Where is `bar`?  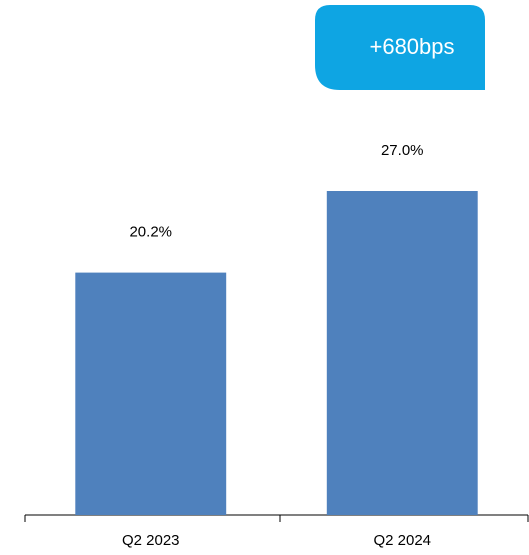
bar is located at coordinates (151, 393).